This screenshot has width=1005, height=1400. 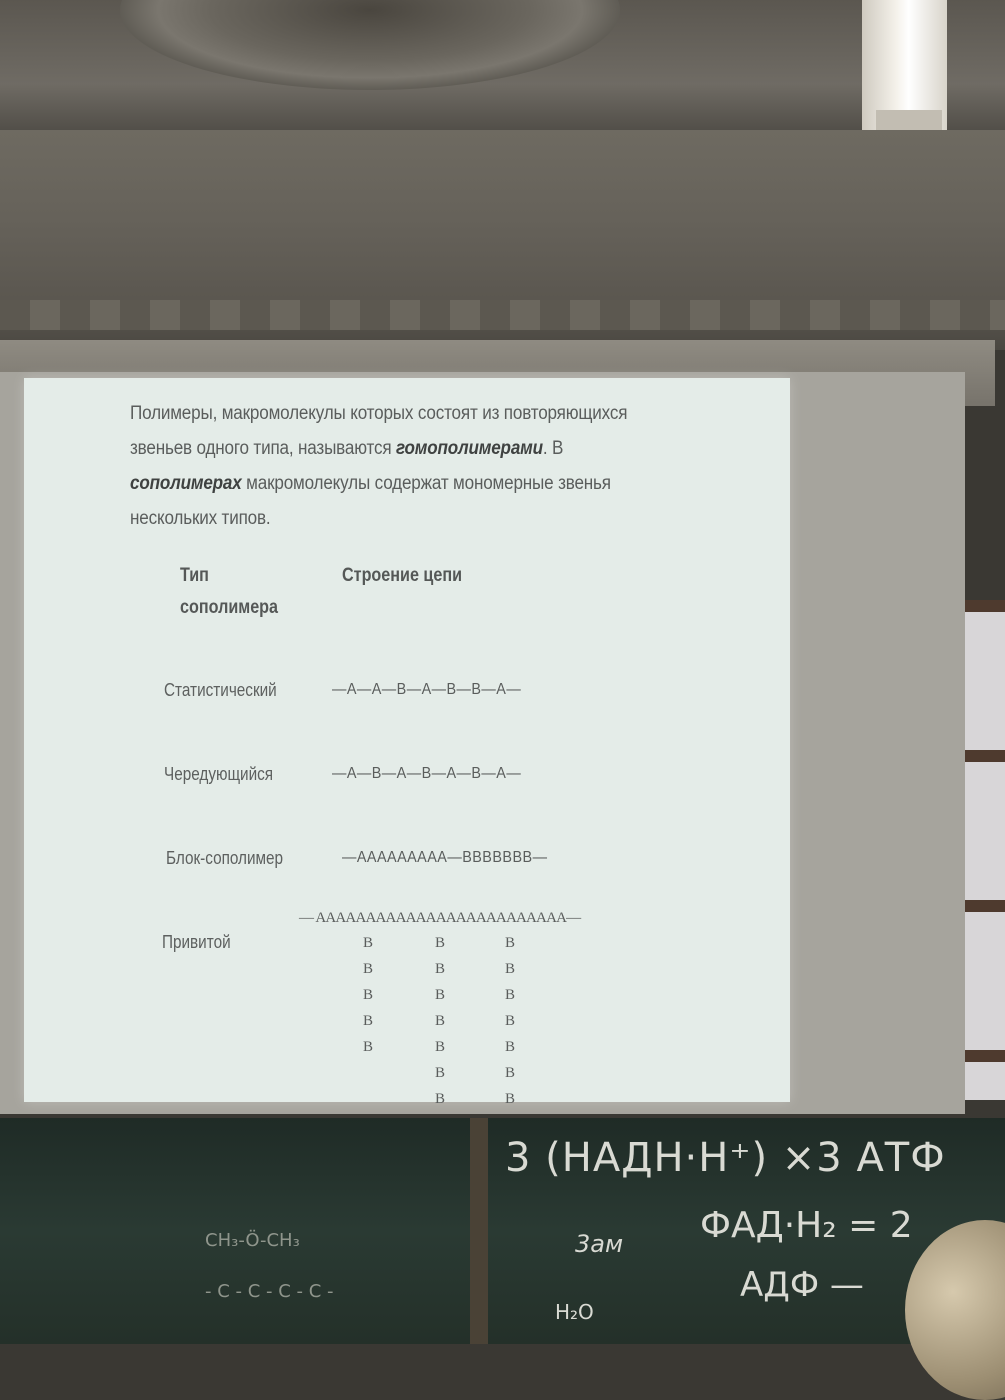 What do you see at coordinates (252, 1240) in the screenshot?
I see `chalk-left-line-1: CH₃-Ö-CH₃` at bounding box center [252, 1240].